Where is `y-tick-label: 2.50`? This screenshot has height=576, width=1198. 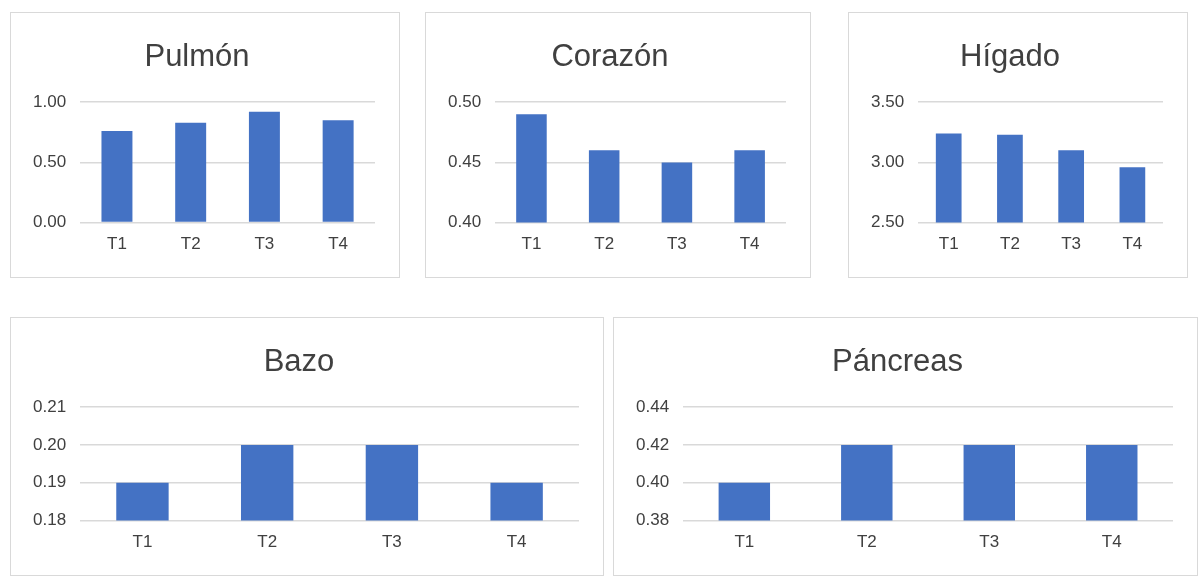
y-tick-label: 2.50 is located at coordinates (887, 222).